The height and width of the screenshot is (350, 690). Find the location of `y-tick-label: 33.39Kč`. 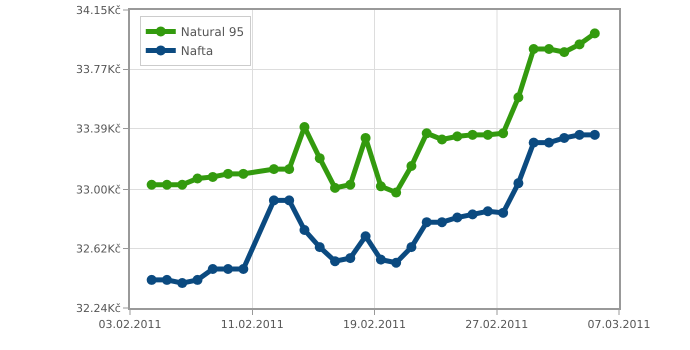

y-tick-label: 33.39Kč is located at coordinates (98, 129).